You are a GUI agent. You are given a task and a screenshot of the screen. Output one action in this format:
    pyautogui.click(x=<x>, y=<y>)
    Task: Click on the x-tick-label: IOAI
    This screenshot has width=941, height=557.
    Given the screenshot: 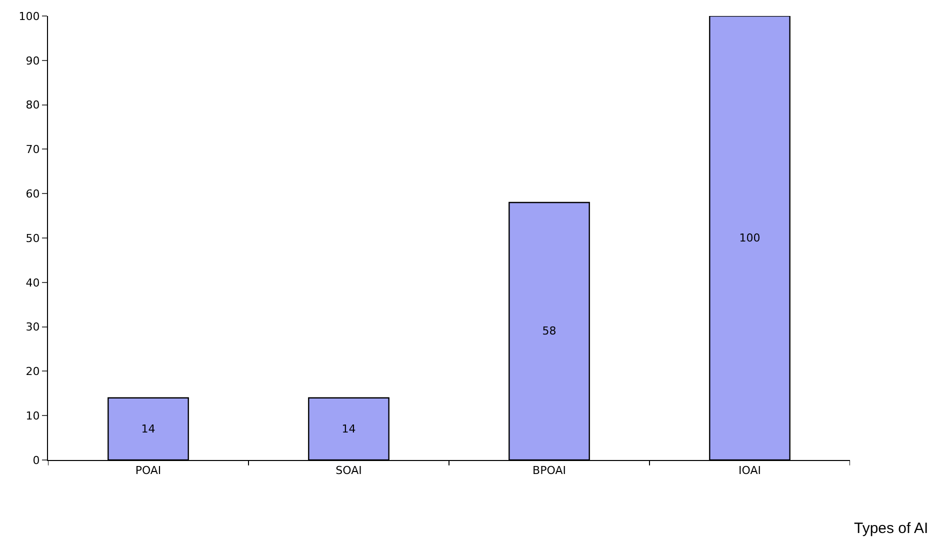 What is the action you would take?
    pyautogui.click(x=749, y=471)
    